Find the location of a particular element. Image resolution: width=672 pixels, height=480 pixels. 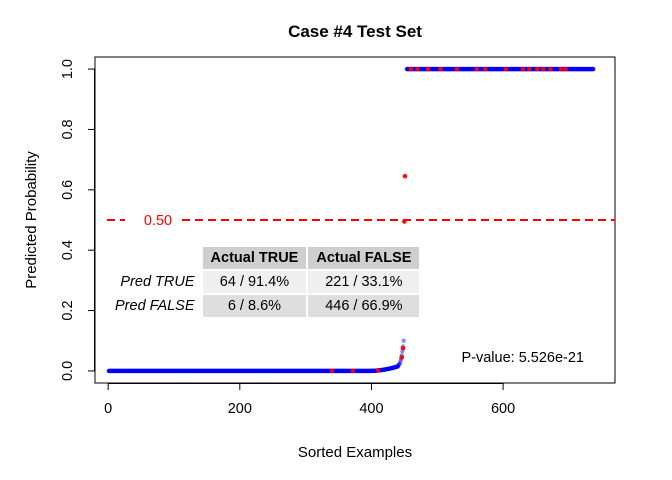

x-tick-label: 200 is located at coordinates (240, 409).